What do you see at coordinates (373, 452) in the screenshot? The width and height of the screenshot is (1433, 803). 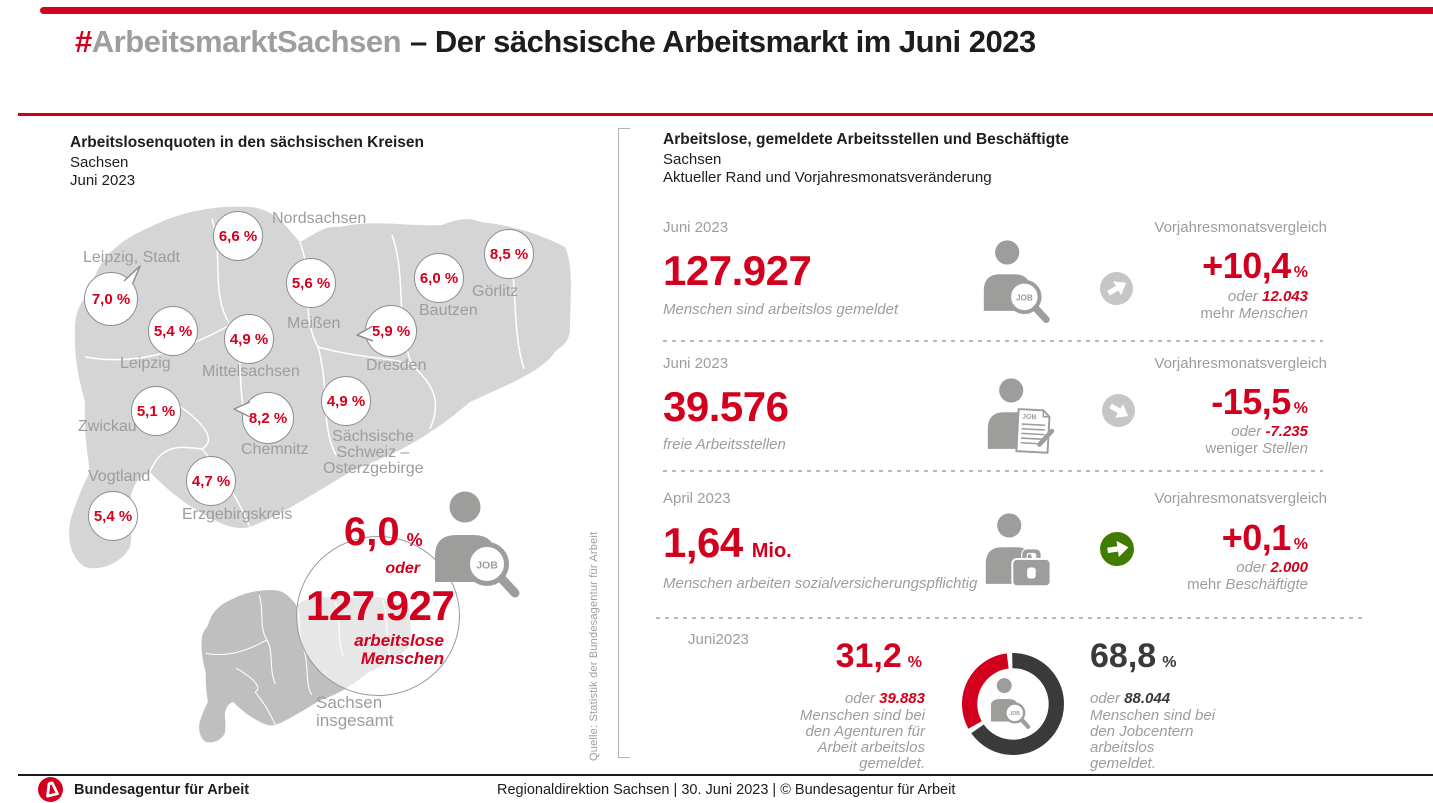 I see `map-label-saechsische-schweiz: Sächsische Schweiz – Osterzgebirge` at bounding box center [373, 452].